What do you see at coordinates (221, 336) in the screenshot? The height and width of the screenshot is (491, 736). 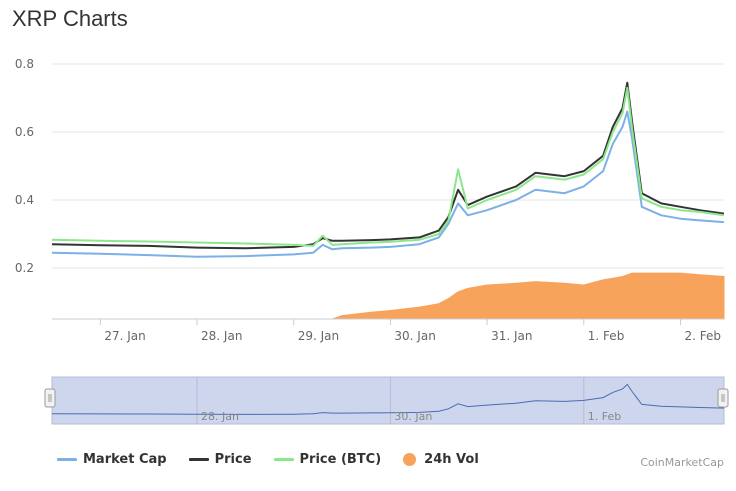 I see `x-tick-label: 28. Jan` at bounding box center [221, 336].